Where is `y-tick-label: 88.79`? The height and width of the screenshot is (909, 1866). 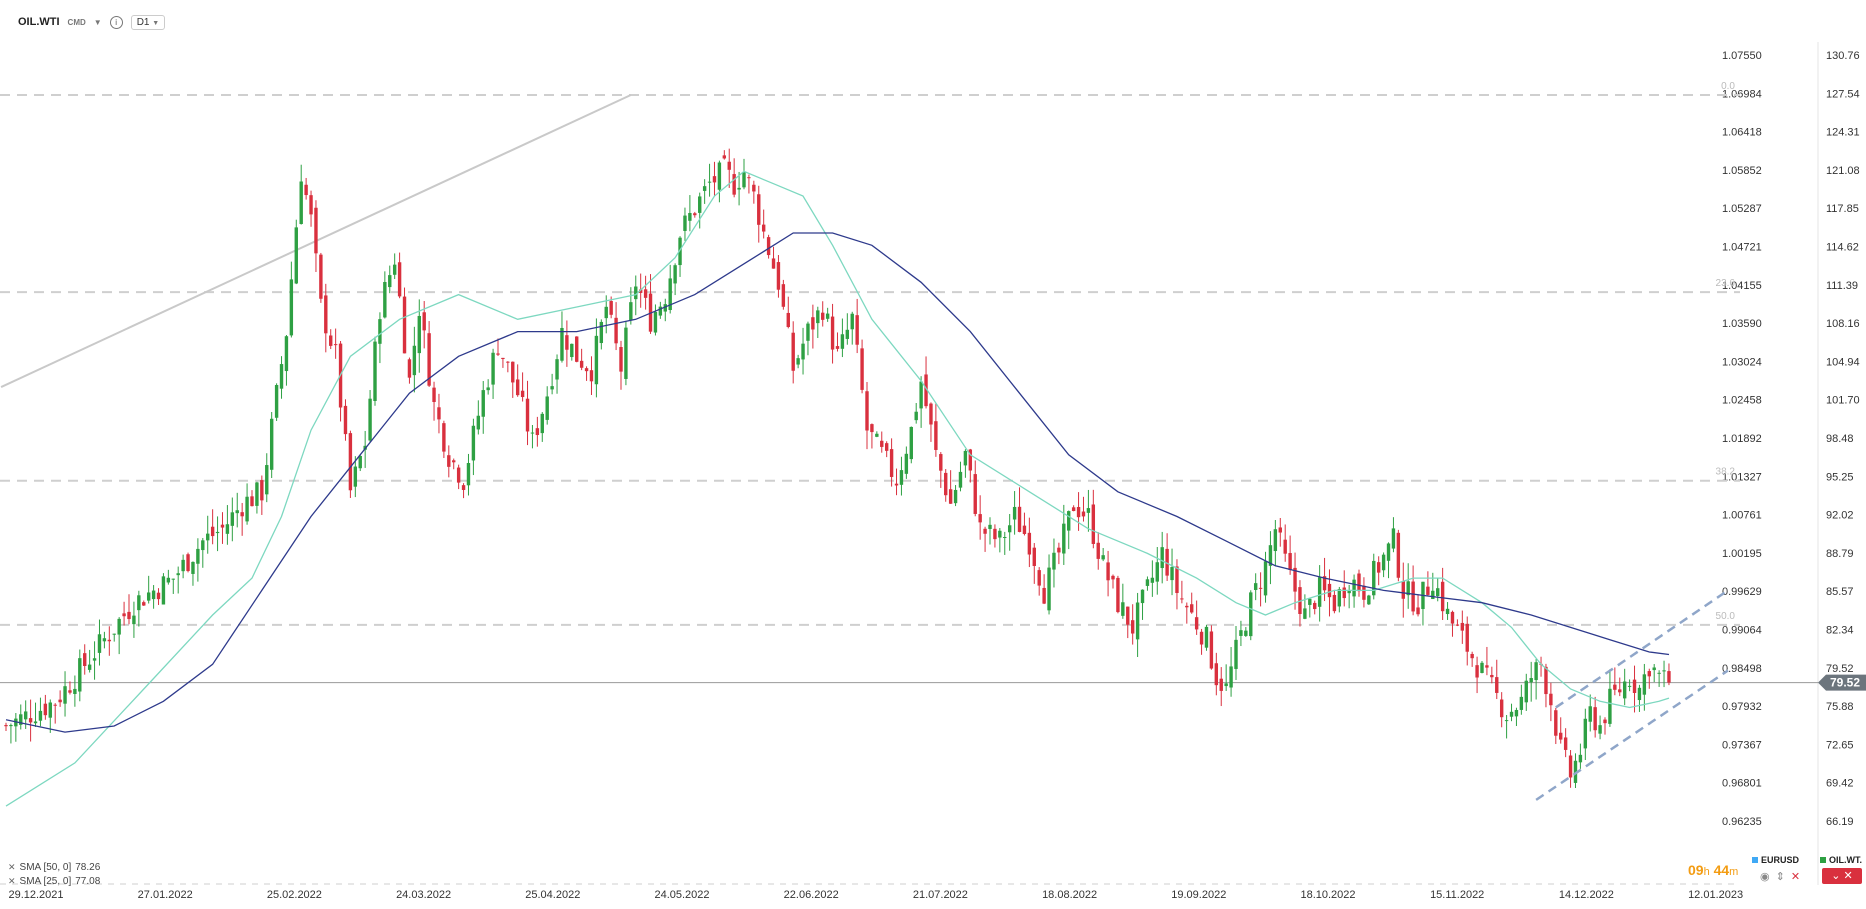
y-tick-label: 88.79 is located at coordinates (1840, 554).